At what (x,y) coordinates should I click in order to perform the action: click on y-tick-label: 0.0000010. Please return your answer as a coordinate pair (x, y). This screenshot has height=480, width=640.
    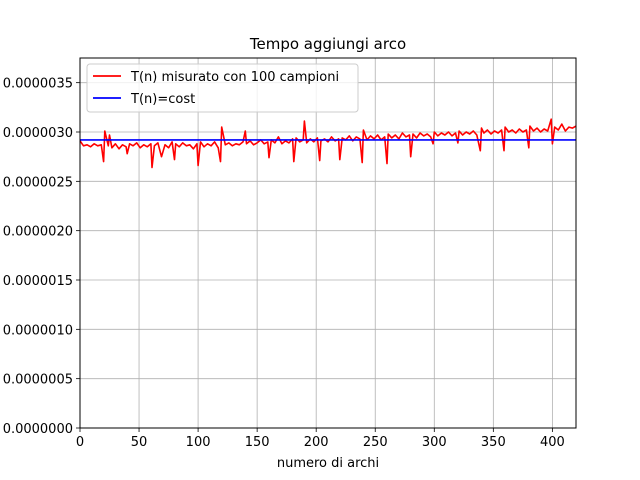
    Looking at the image, I should click on (38, 330).